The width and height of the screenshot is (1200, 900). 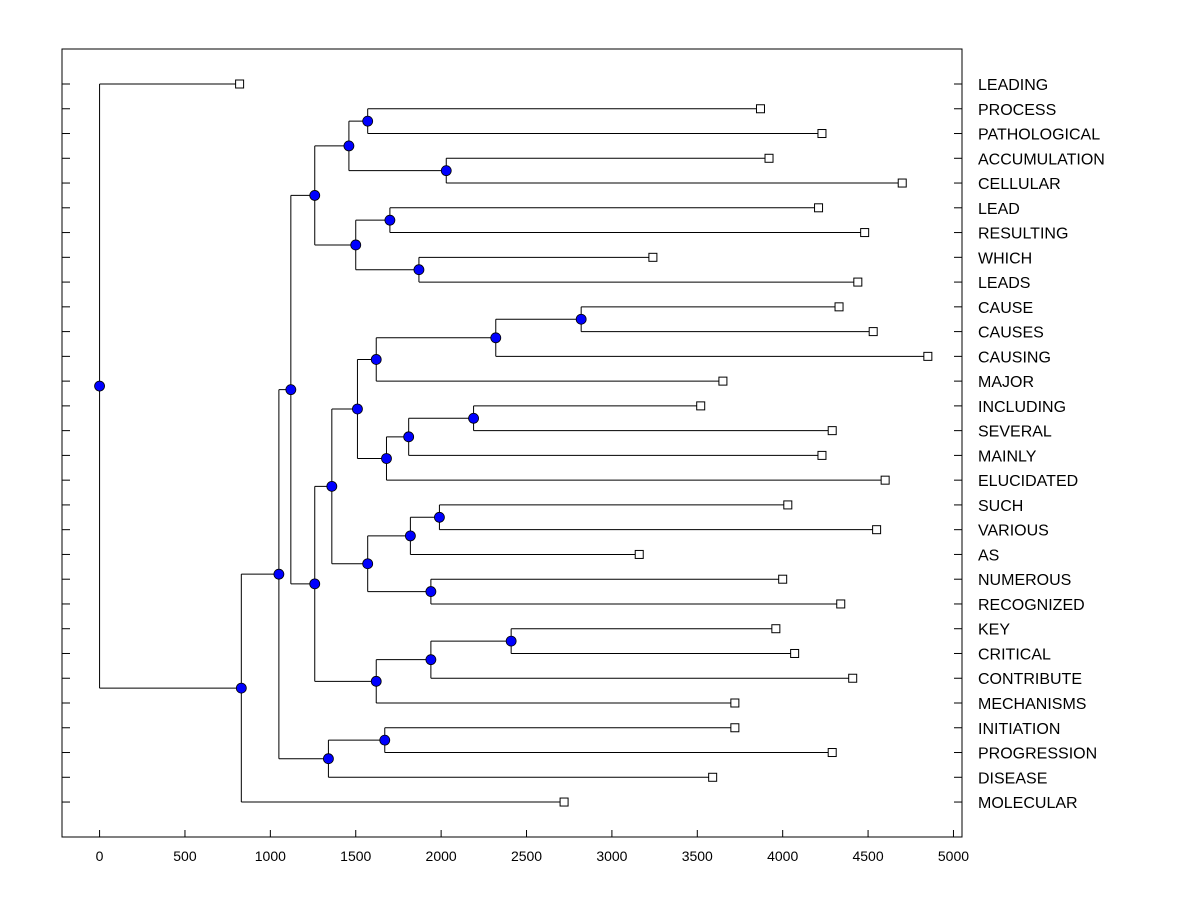 What do you see at coordinates (1030, 679) in the screenshot?
I see `leaf-label: CONTRIBUTE` at bounding box center [1030, 679].